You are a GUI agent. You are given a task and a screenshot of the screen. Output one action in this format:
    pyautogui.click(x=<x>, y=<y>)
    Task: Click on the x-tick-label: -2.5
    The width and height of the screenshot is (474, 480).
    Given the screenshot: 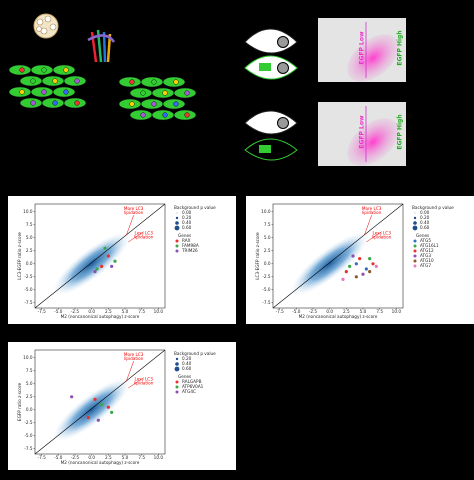 What is the action you would take?
    pyautogui.click(x=313, y=311)
    